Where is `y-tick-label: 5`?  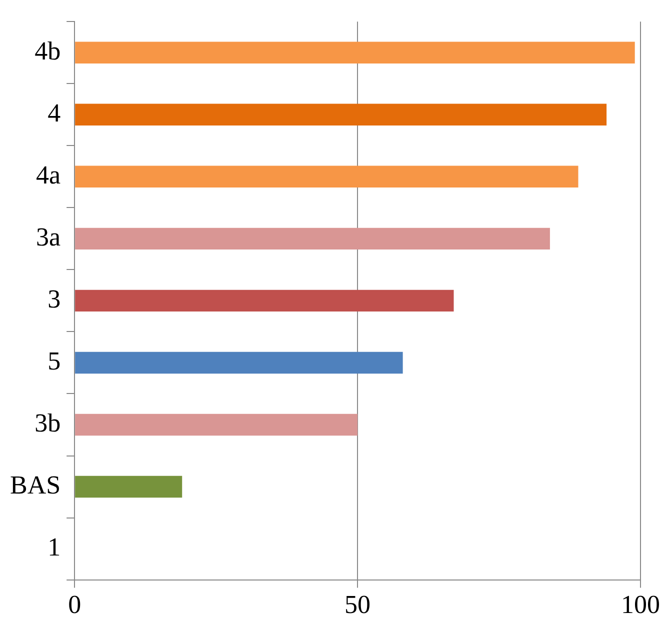
y-tick-label: 5 is located at coordinates (54, 361).